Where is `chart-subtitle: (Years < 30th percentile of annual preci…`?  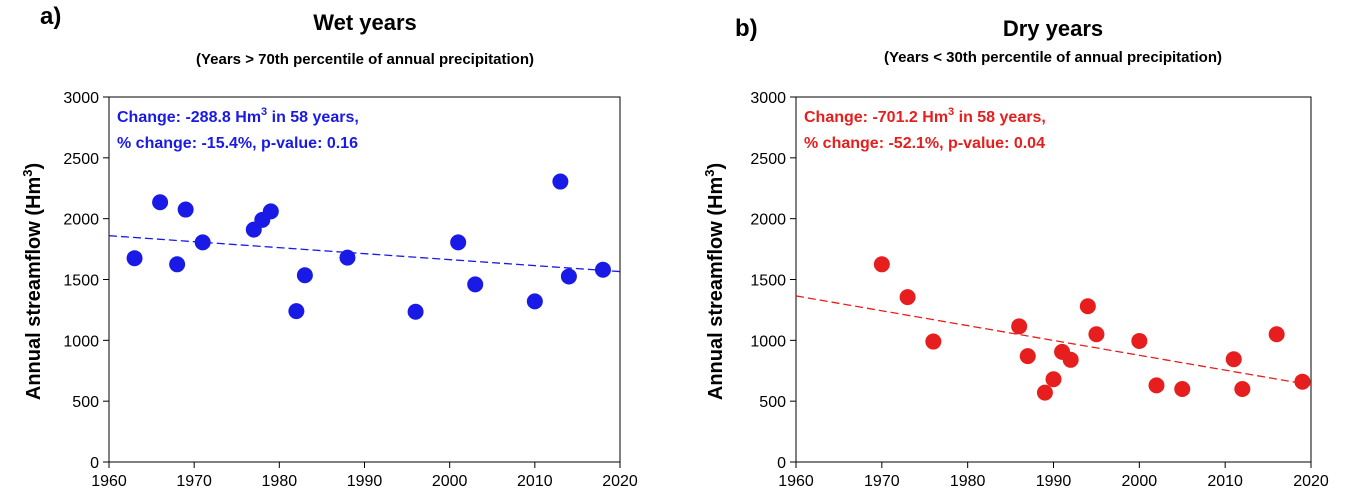
chart-subtitle: (Years < 30th percentile of annual preci… is located at coordinates (1053, 57).